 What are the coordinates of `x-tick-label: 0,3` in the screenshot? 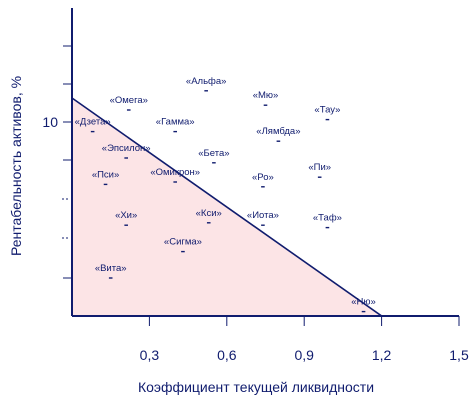 It's located at (150, 355).